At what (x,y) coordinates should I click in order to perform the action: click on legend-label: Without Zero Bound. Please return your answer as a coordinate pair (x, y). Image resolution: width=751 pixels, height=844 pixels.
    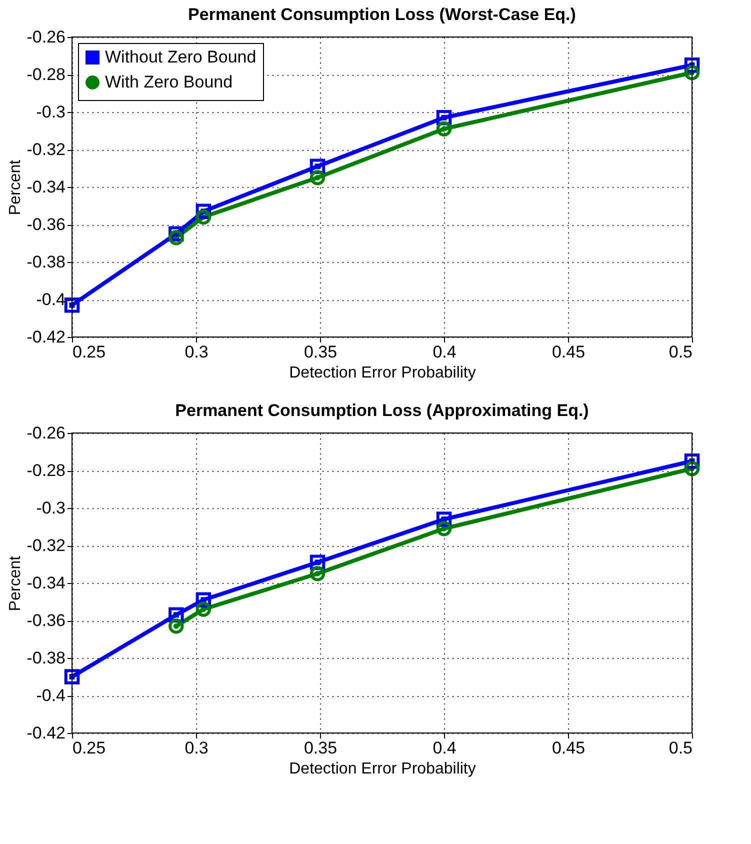
    Looking at the image, I should click on (180, 57).